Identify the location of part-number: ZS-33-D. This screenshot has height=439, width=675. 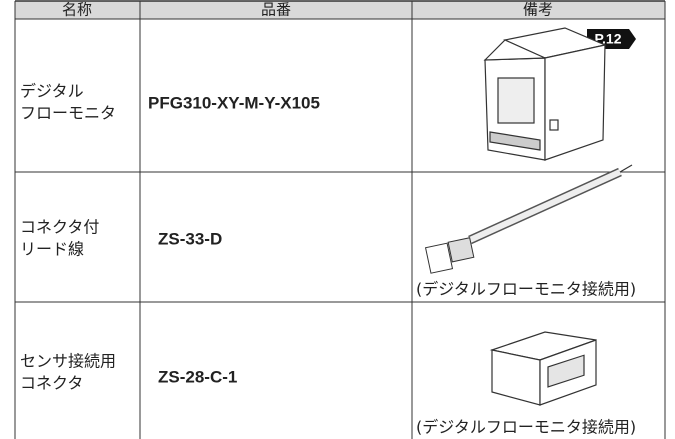
(190, 238).